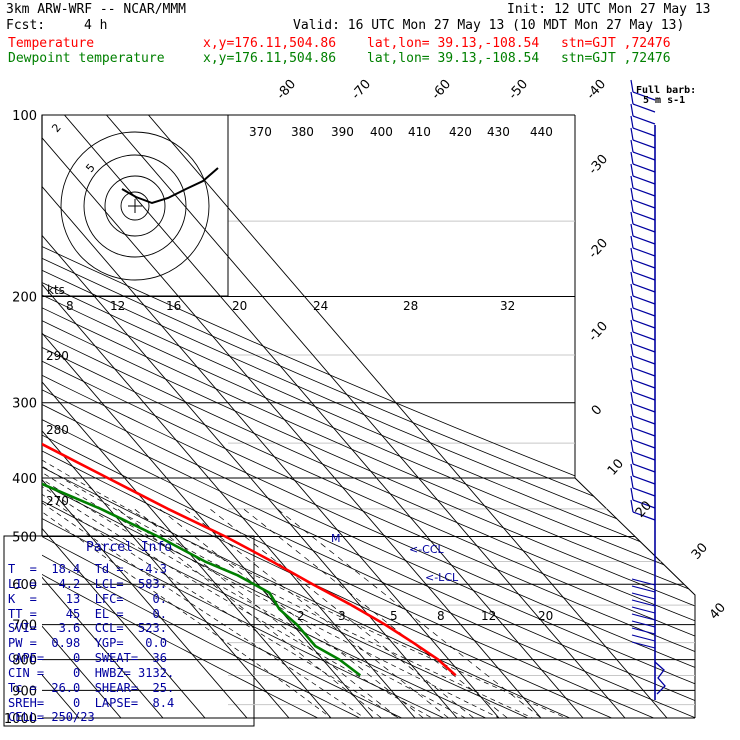 The height and width of the screenshot is (740, 740). What do you see at coordinates (87, 569) in the screenshot?
I see `parcel-row: T = 18.4 Td = -4.3` at bounding box center [87, 569].